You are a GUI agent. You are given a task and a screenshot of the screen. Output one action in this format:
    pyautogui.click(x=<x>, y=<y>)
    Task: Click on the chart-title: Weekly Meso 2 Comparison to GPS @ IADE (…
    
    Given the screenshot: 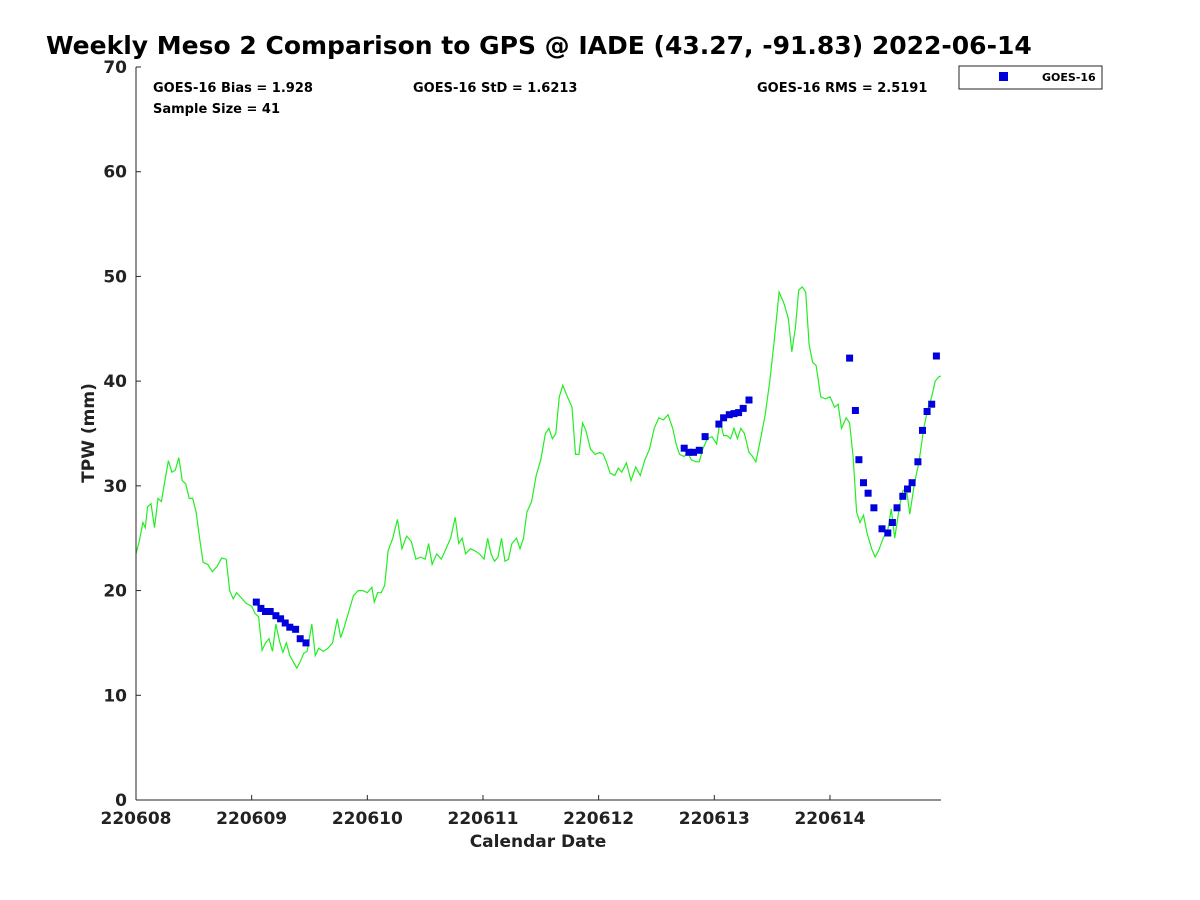 What is the action you would take?
    pyautogui.click(x=539, y=45)
    